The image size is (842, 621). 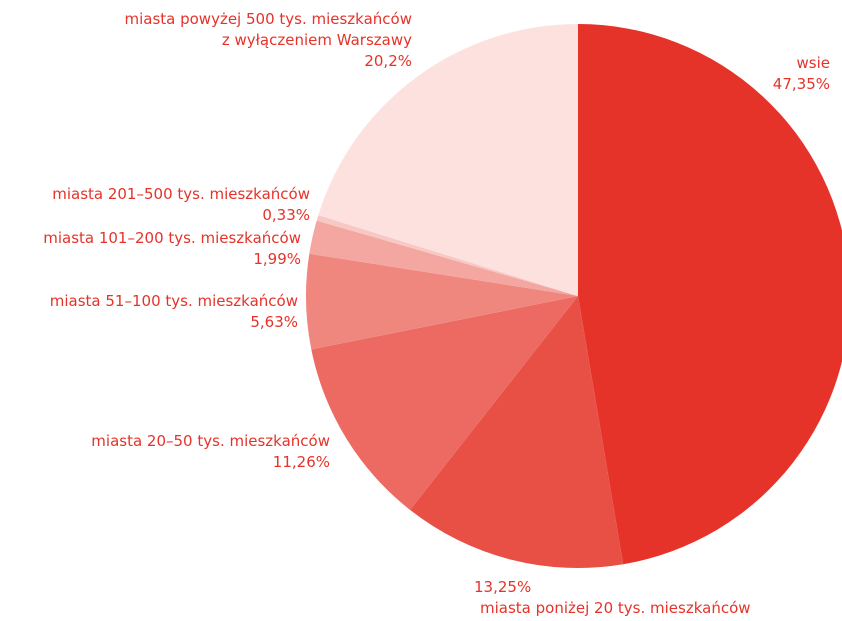 I want to click on slice-label: miasta 20–50 tys. mieszkańców 11,26%, so click(x=210, y=452).